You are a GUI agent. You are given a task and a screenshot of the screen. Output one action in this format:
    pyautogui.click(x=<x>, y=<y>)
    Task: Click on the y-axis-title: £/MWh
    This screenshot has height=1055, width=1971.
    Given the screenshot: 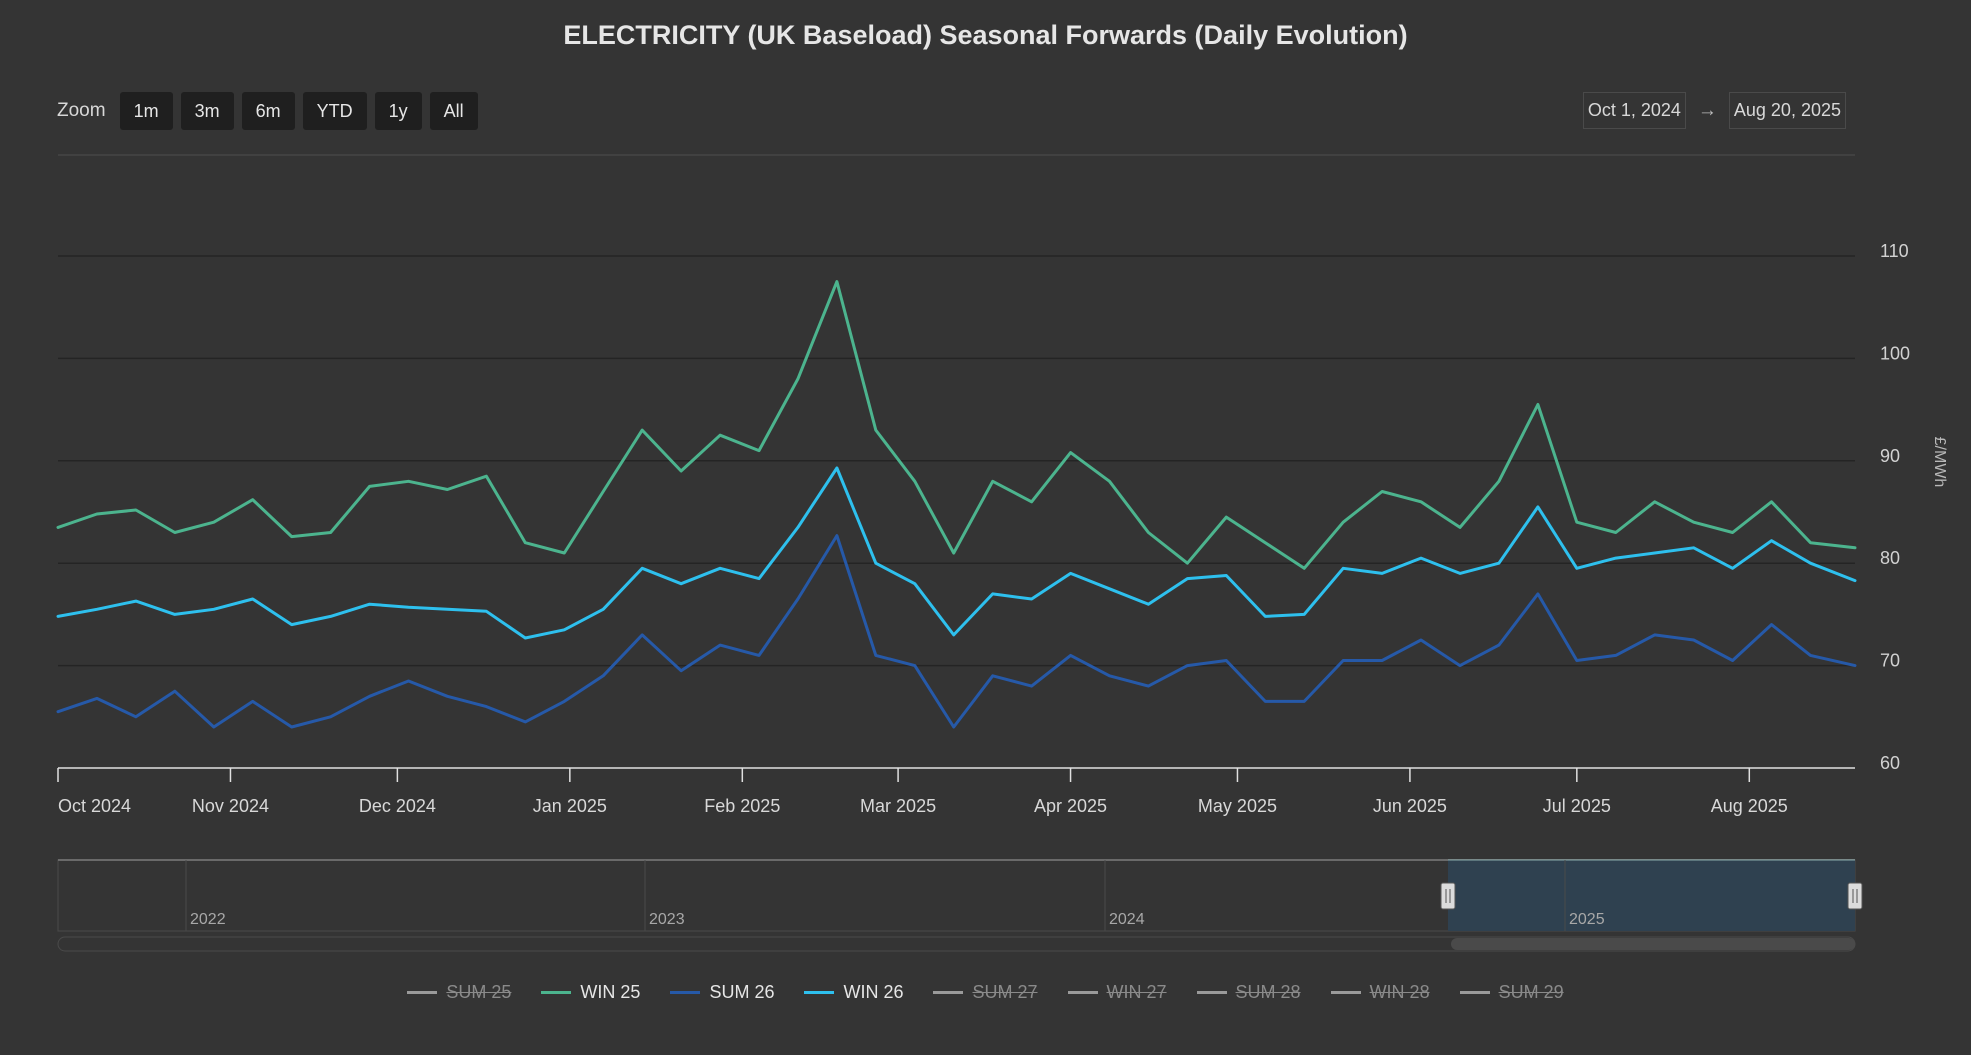 What is the action you would take?
    pyautogui.click(x=1939, y=462)
    